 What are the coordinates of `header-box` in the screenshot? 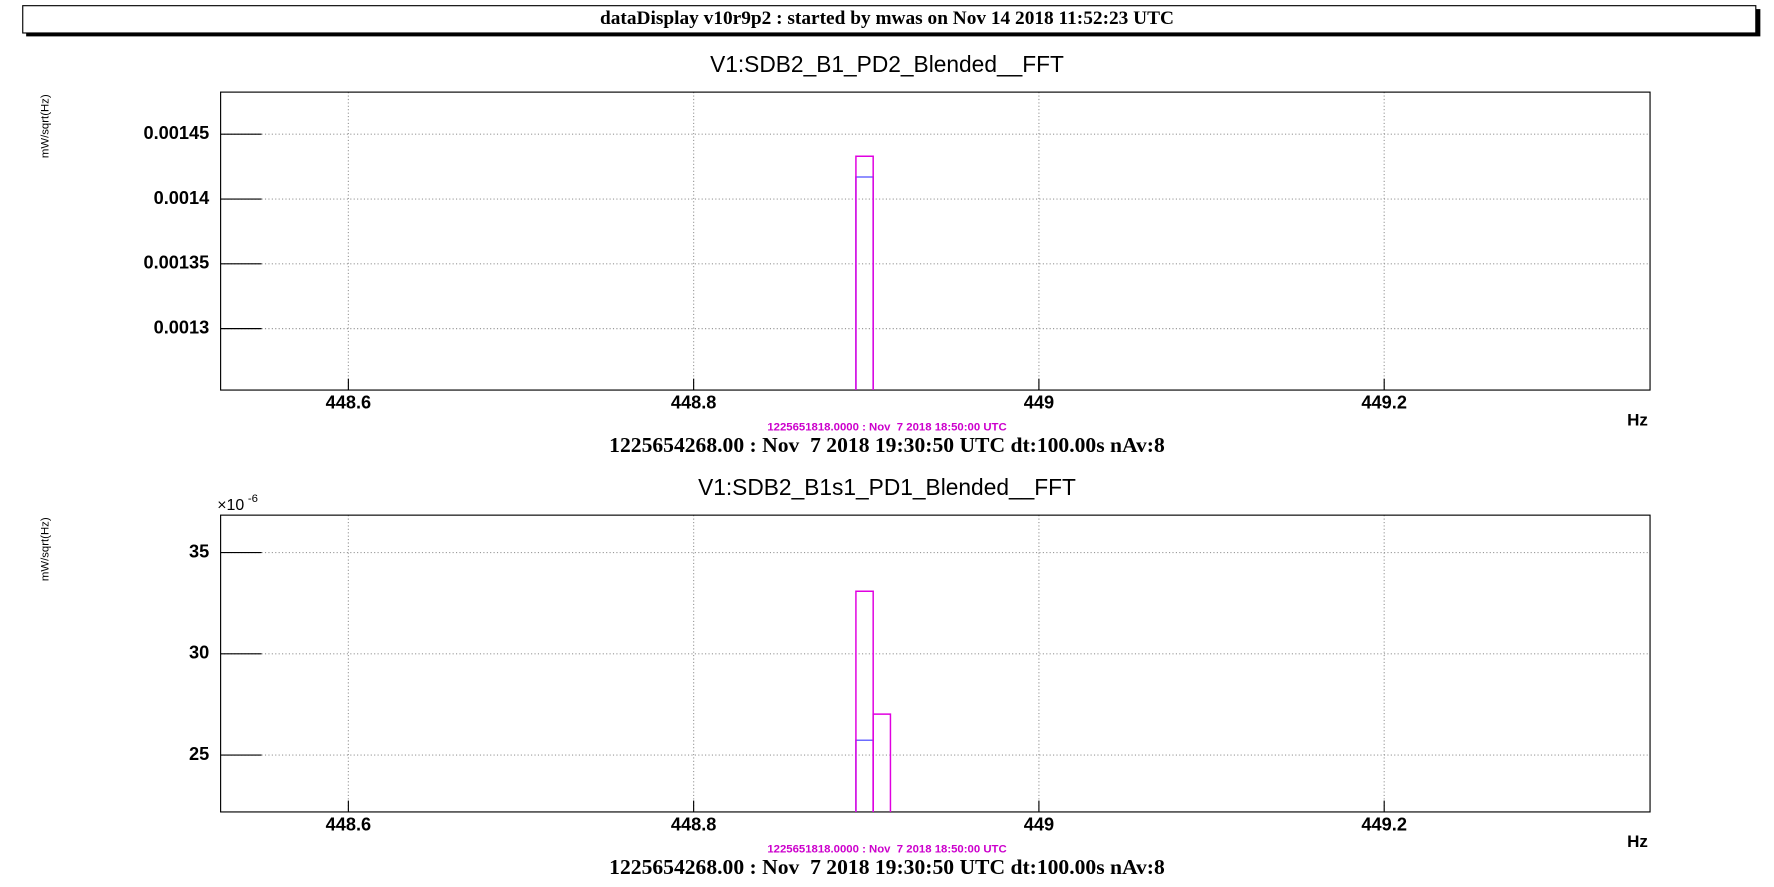 It's located at (889, 19).